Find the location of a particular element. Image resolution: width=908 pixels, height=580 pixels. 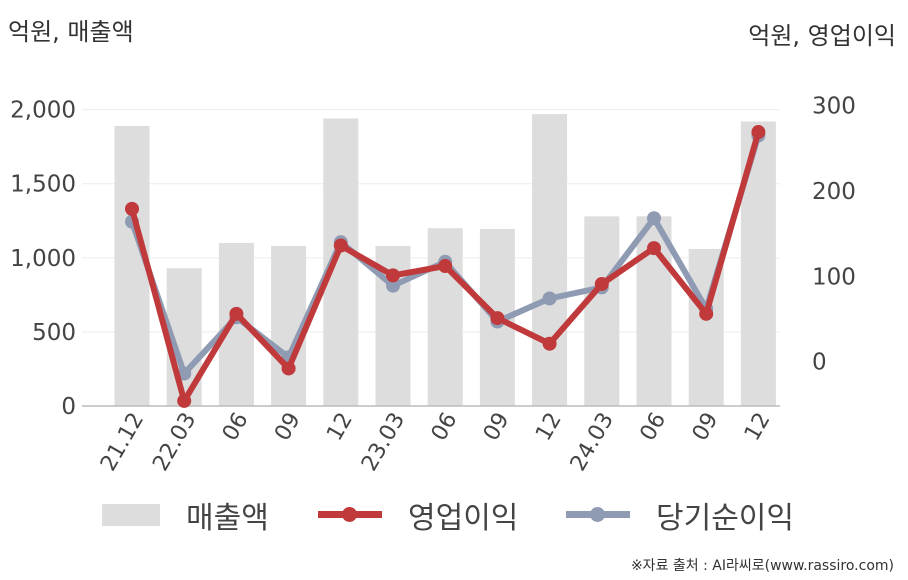

left-tick-label: 1,500 is located at coordinates (43, 185).